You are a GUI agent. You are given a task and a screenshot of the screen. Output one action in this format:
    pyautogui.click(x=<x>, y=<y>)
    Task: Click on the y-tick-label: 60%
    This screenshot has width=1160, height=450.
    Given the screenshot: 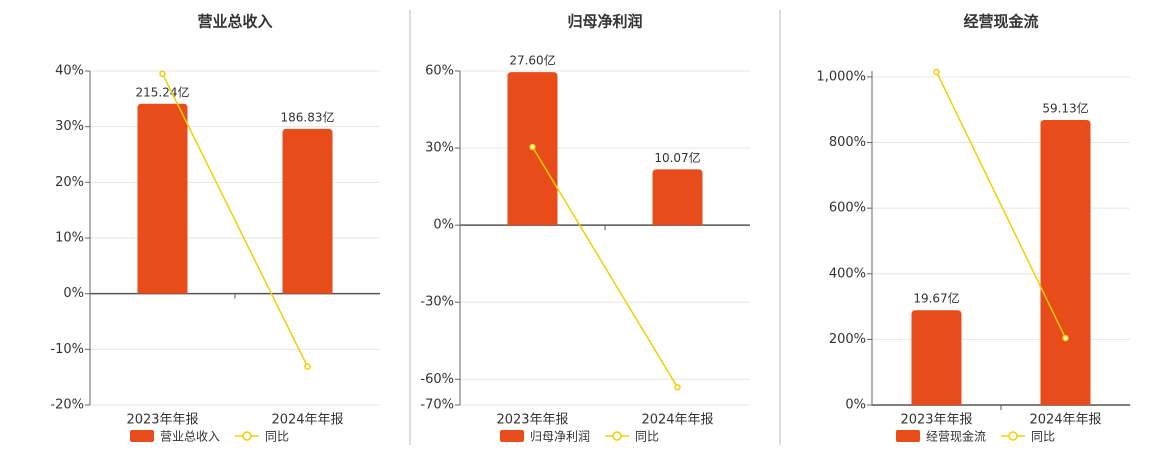 What is the action you would take?
    pyautogui.click(x=439, y=71)
    